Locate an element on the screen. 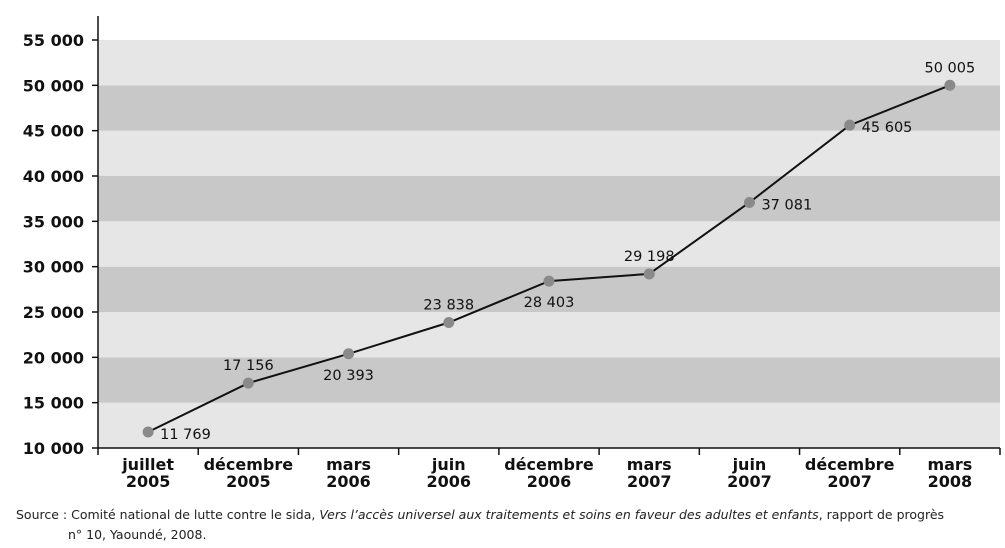  y-tick-label: 30 000 is located at coordinates (53, 267).